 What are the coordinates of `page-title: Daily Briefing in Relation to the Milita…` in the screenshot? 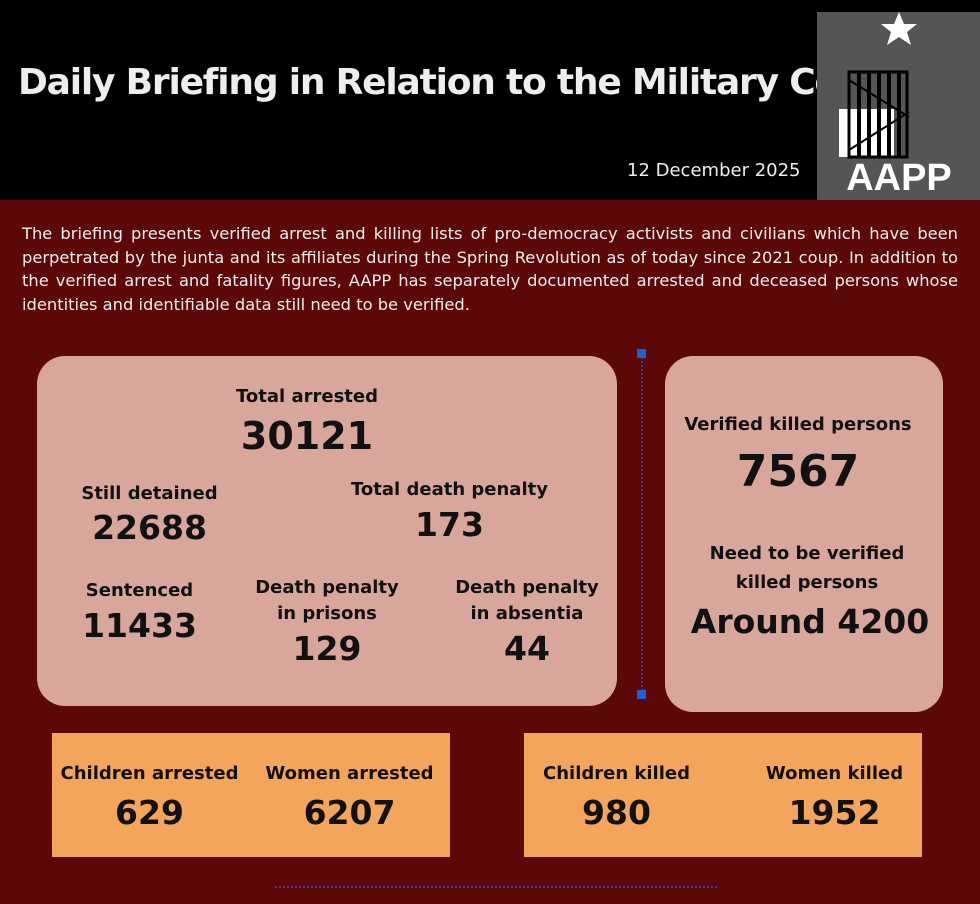 It's located at (453, 82).